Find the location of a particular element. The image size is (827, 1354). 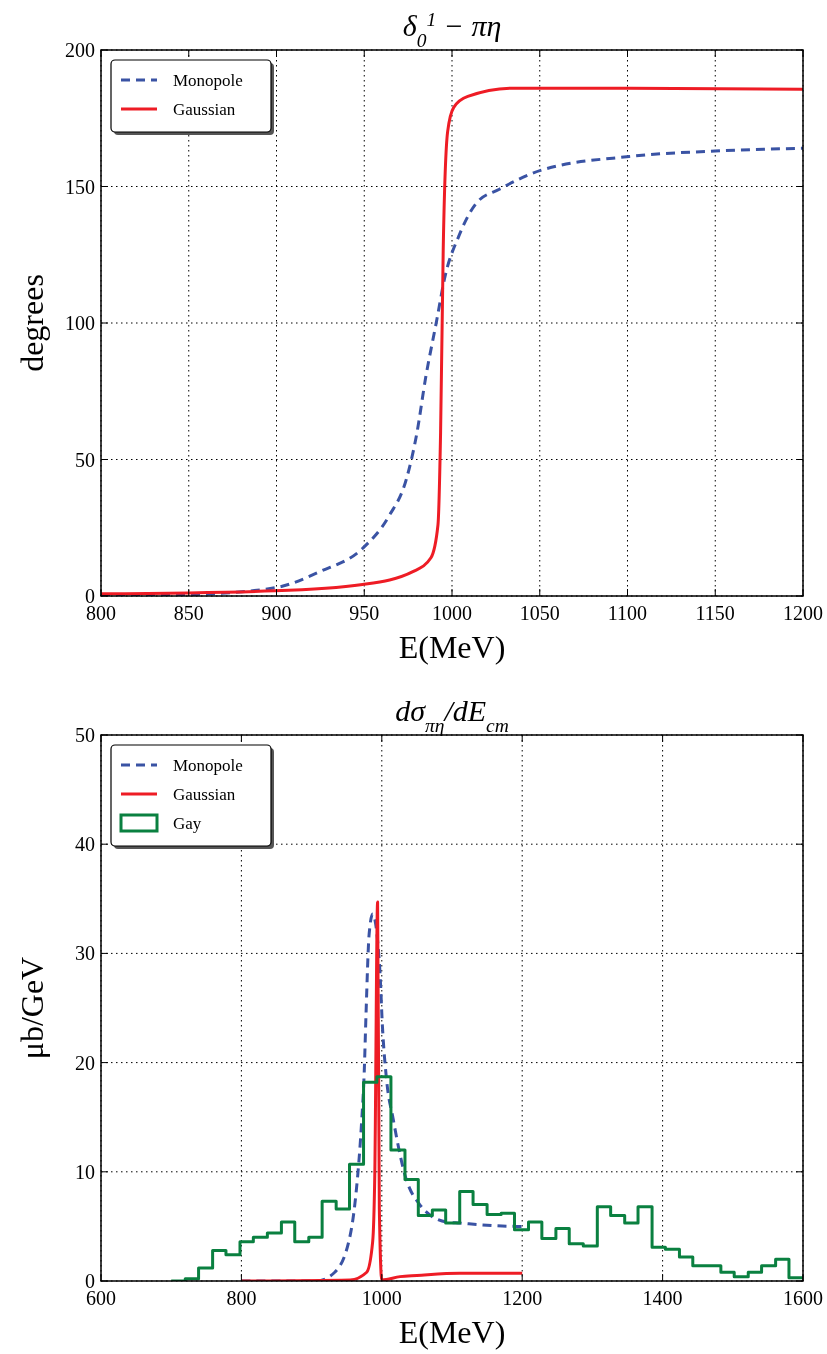

x-tick-label: 950 is located at coordinates (364, 613).